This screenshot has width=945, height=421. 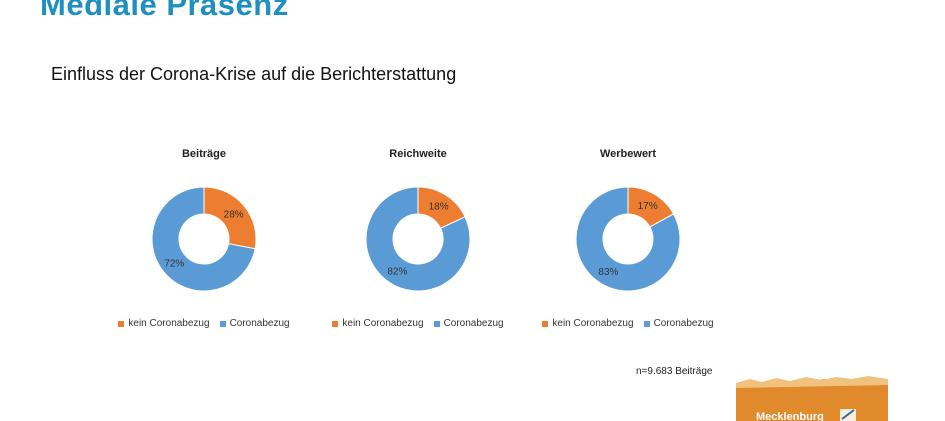 I want to click on mecklenburg-logo: Mecklenburg, so click(x=812, y=398).